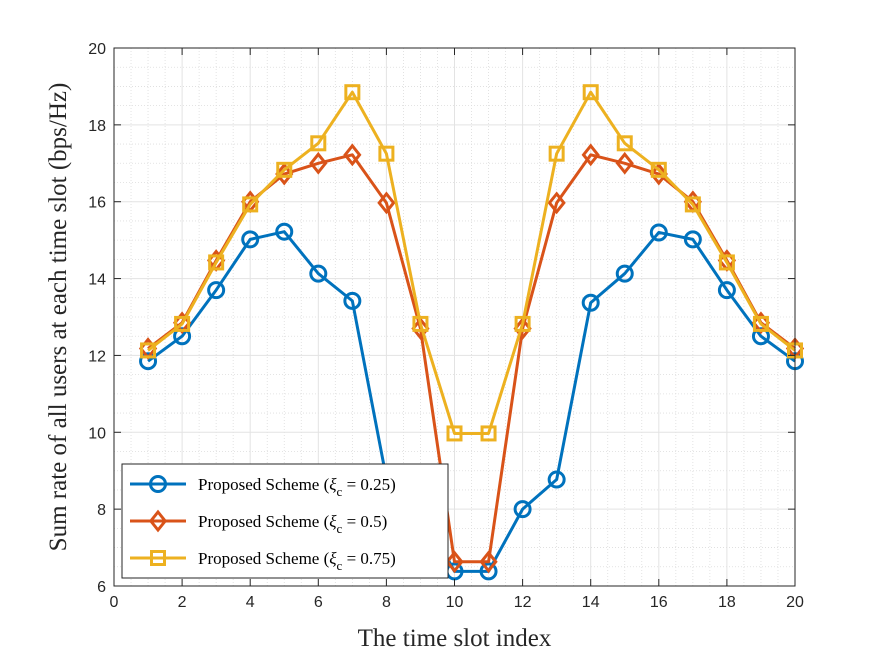 Image resolution: width=877 pixels, height=658 pixels. I want to click on legend-label: Proposed Scheme (ξc = 0.25), so click(297, 487).